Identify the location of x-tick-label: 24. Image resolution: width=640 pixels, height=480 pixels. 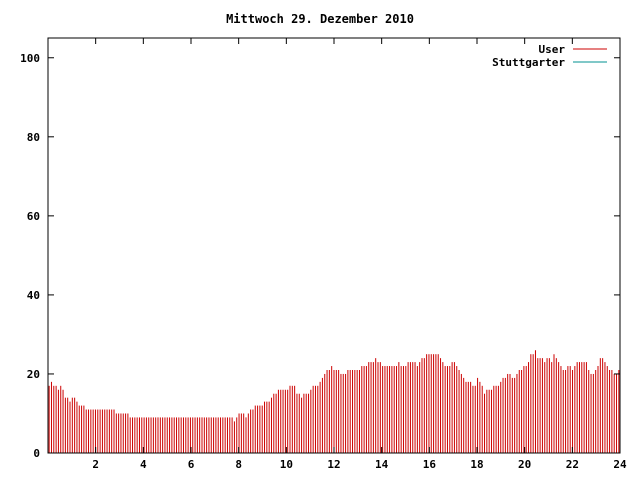
(620, 464).